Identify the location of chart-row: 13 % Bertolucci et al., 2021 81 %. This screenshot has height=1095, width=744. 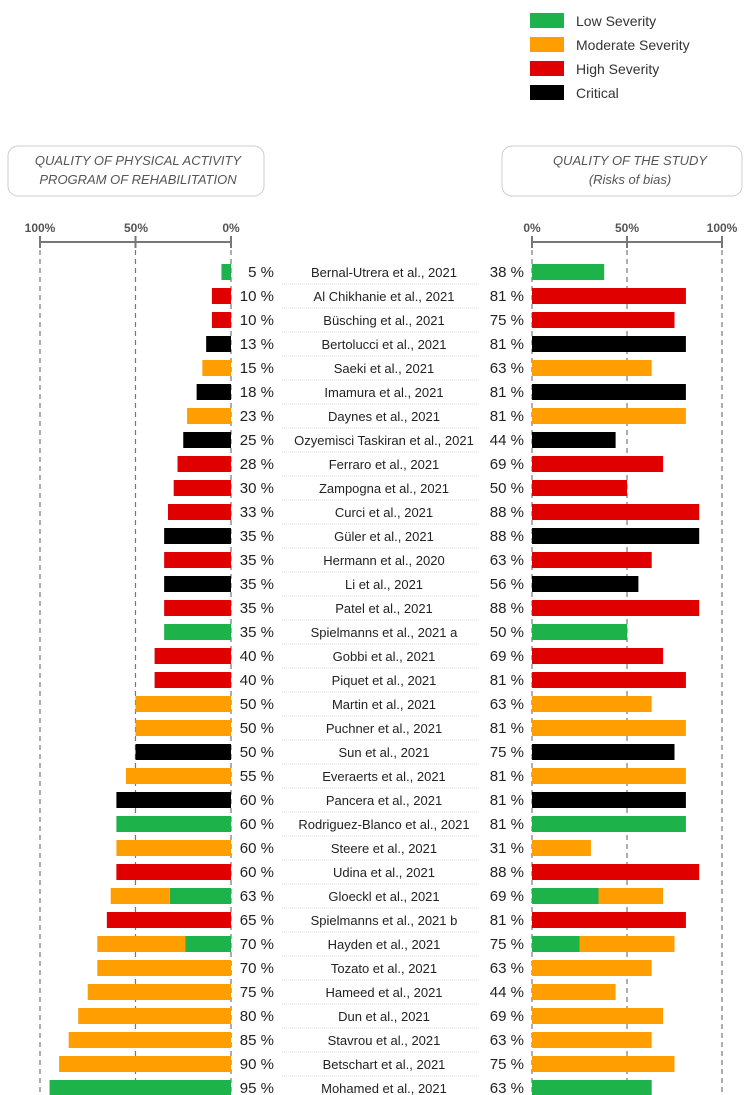
(446, 346).